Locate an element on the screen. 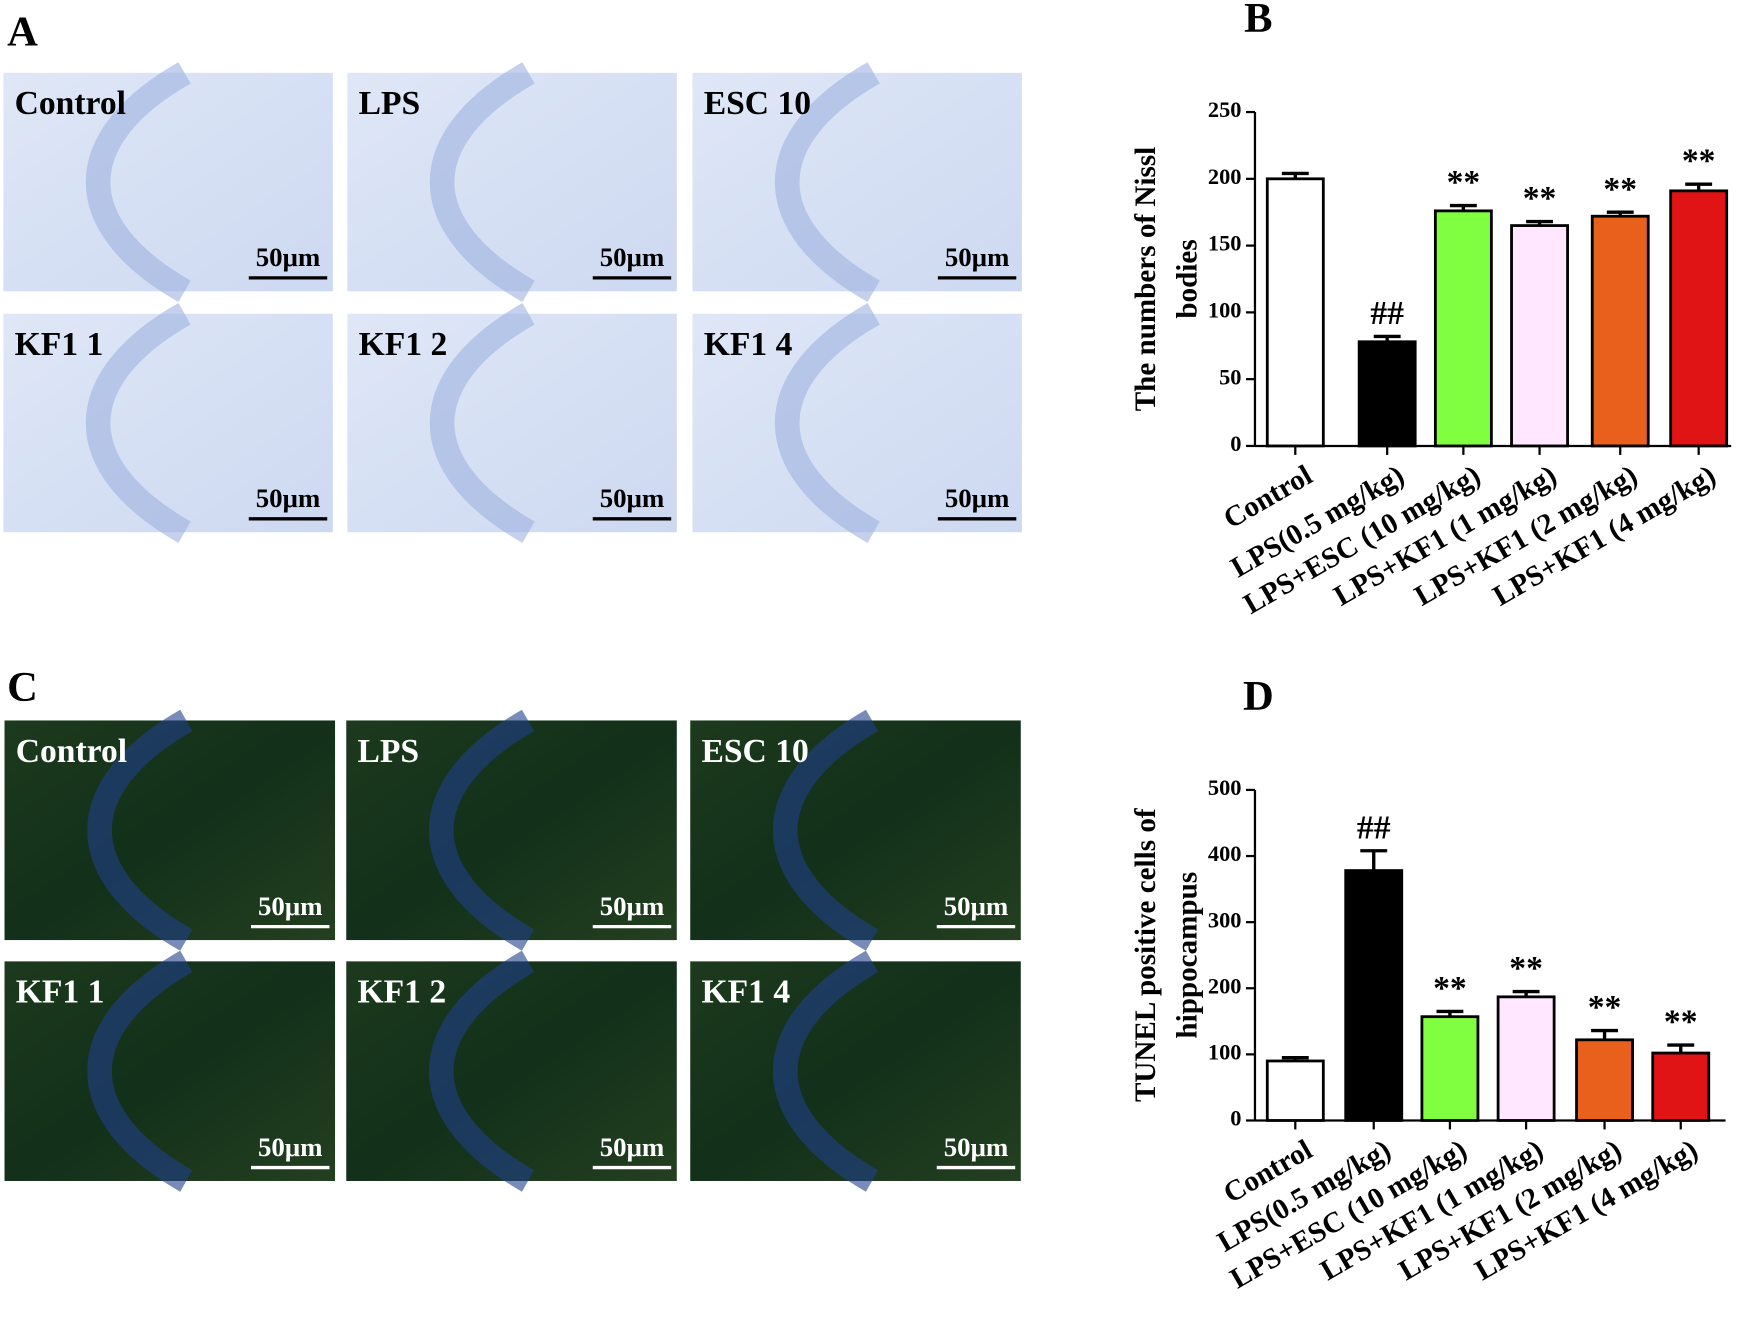 The width and height of the screenshot is (1748, 1330). panel-letter: D is located at coordinates (1258, 696).